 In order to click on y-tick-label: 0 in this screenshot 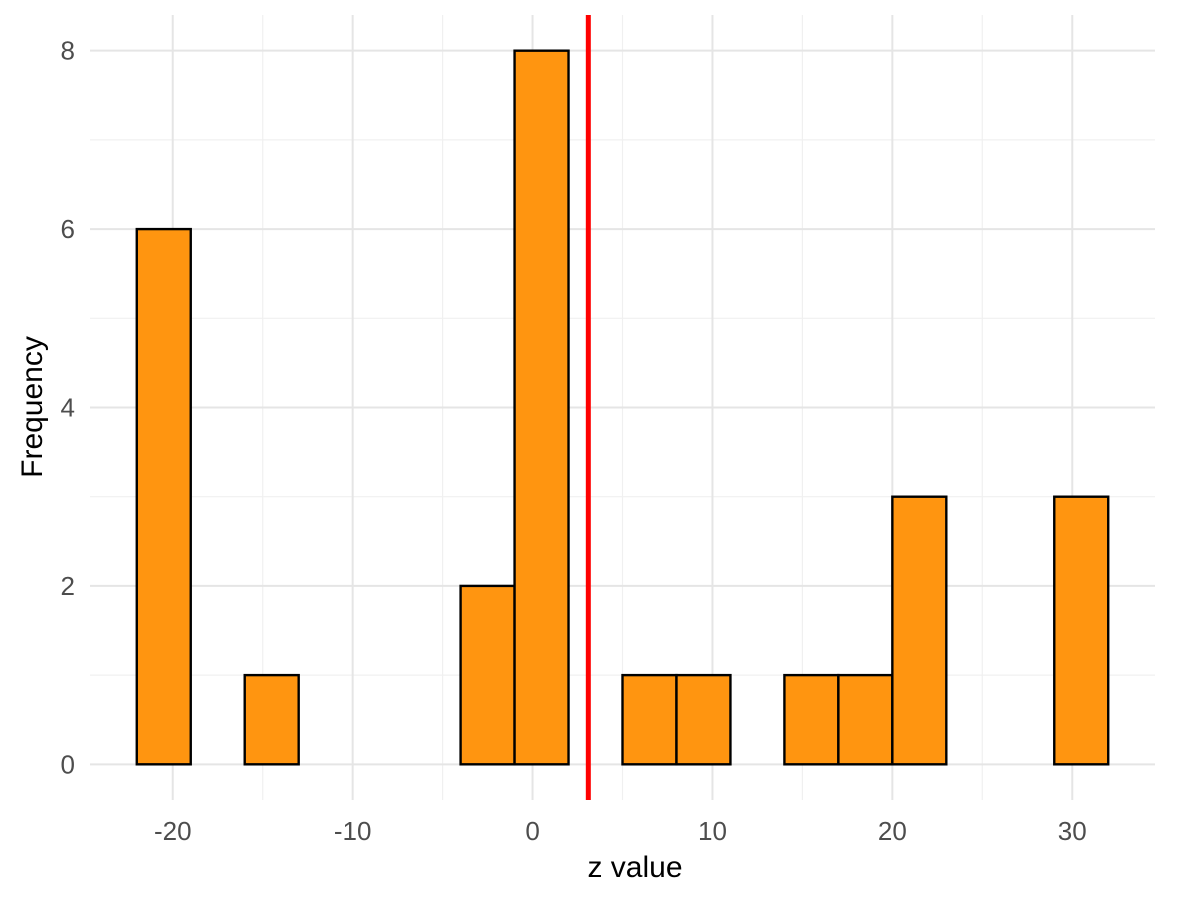, I will do `click(68, 764)`.